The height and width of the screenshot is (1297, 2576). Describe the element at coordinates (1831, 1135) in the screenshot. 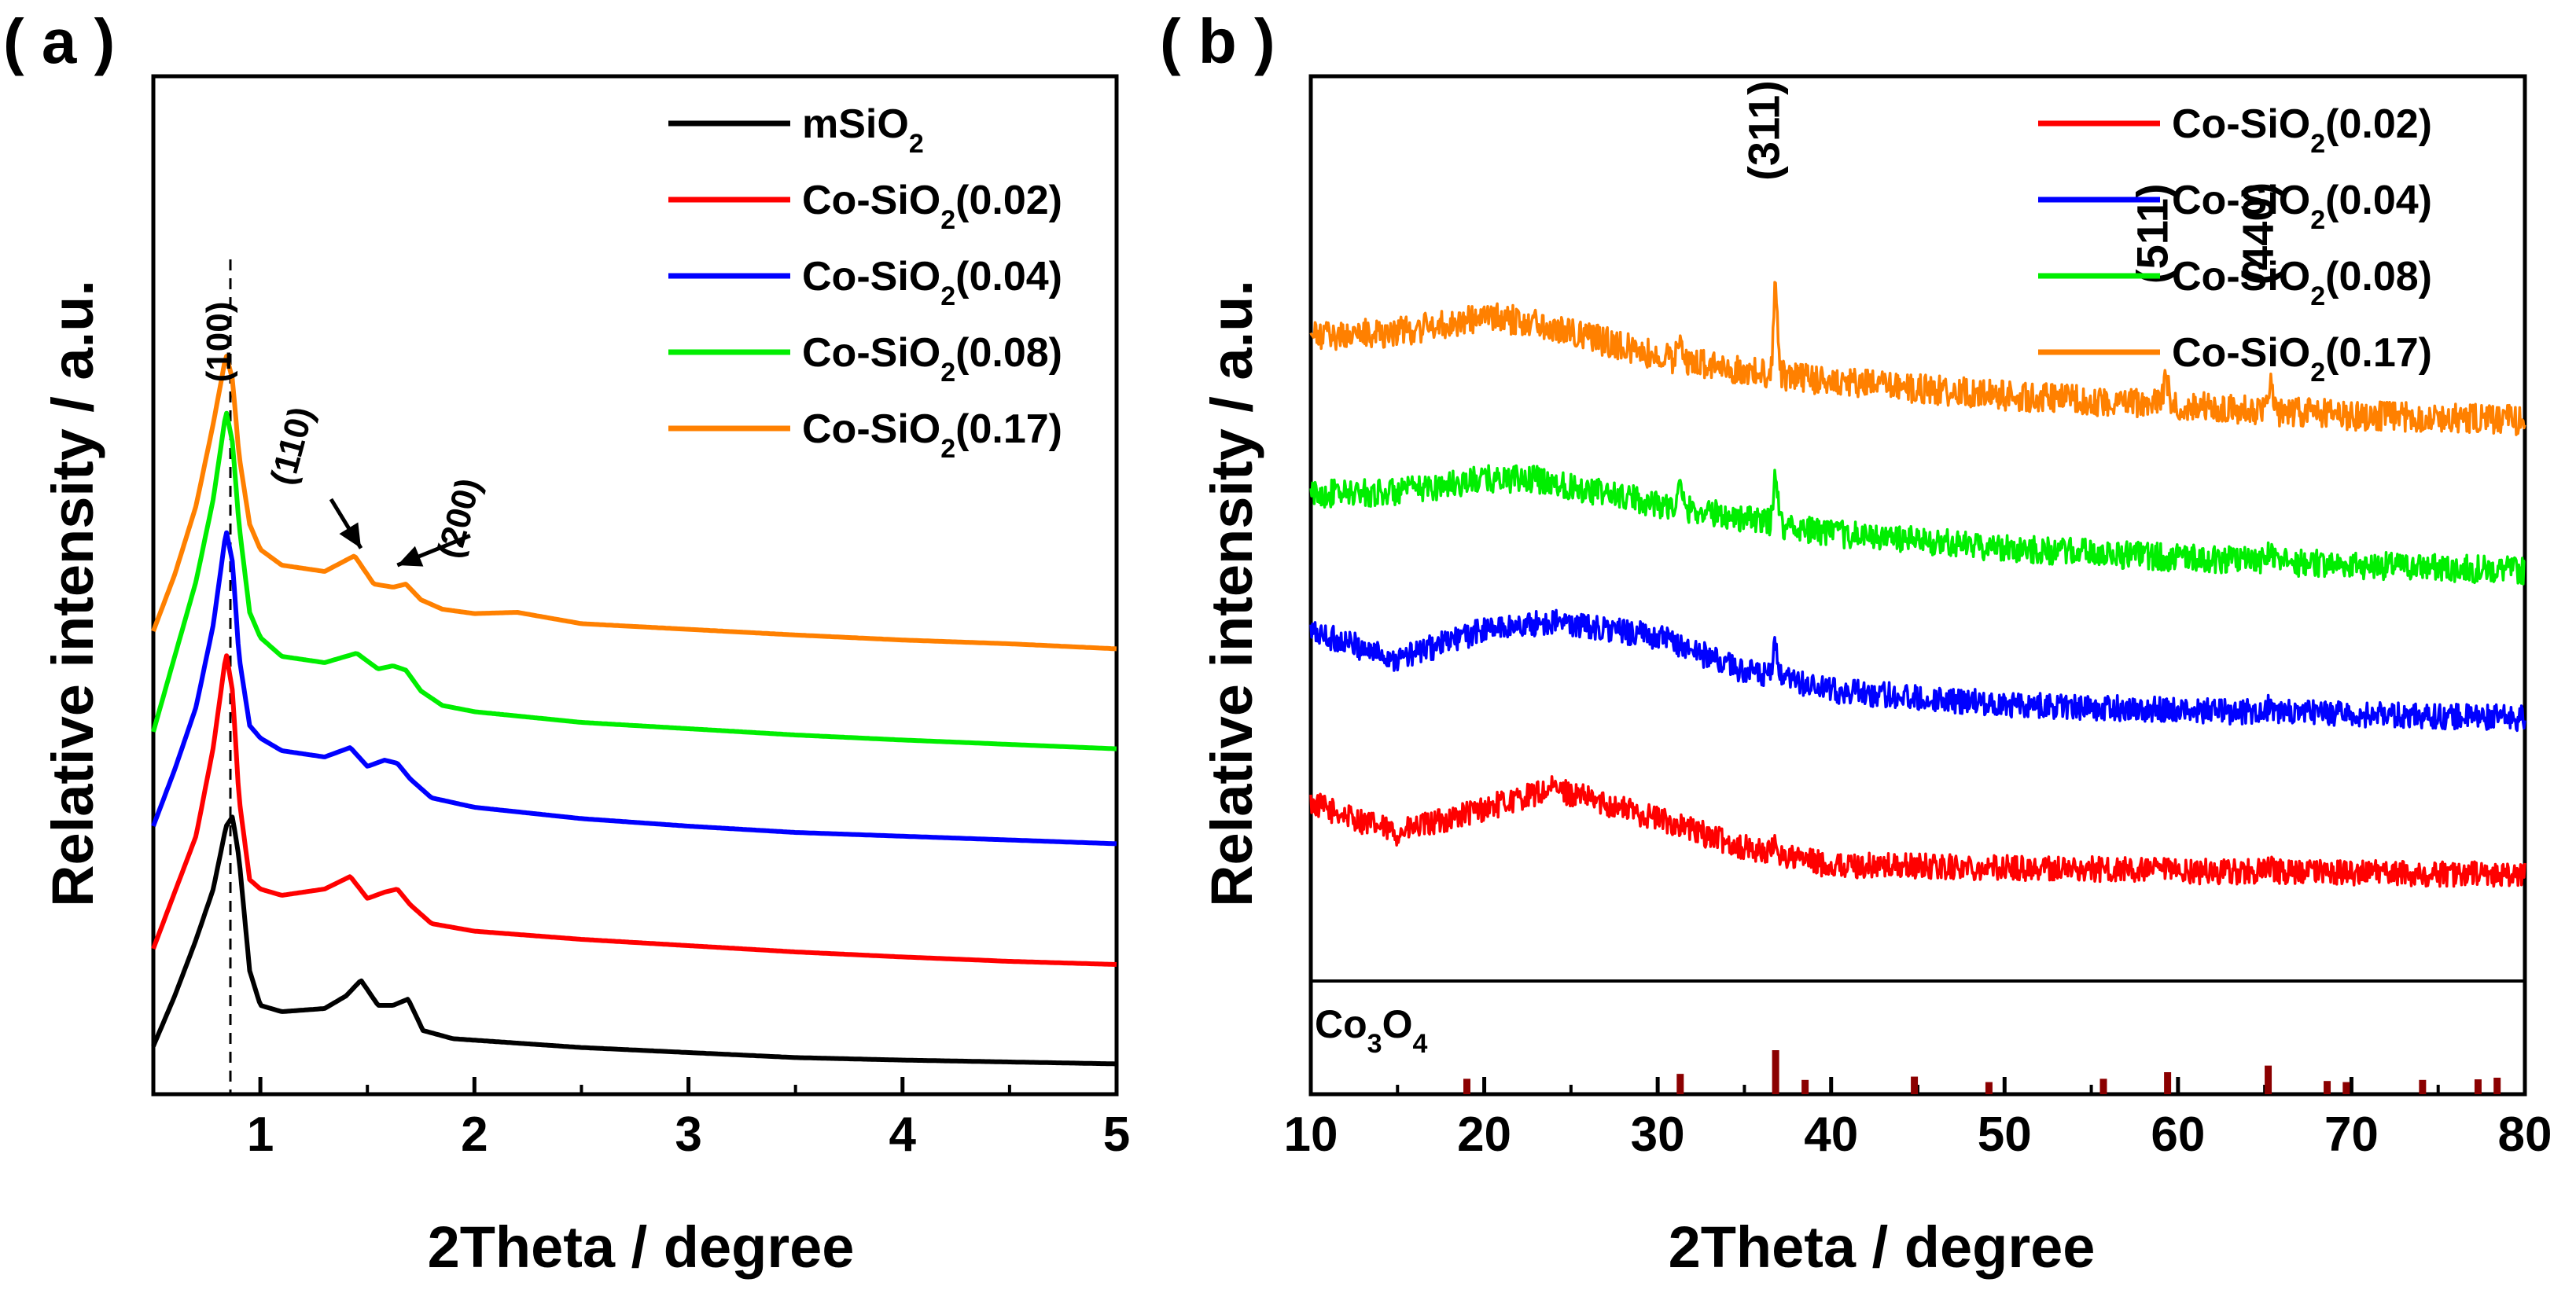

I see `x-tick-label: 40` at that location.